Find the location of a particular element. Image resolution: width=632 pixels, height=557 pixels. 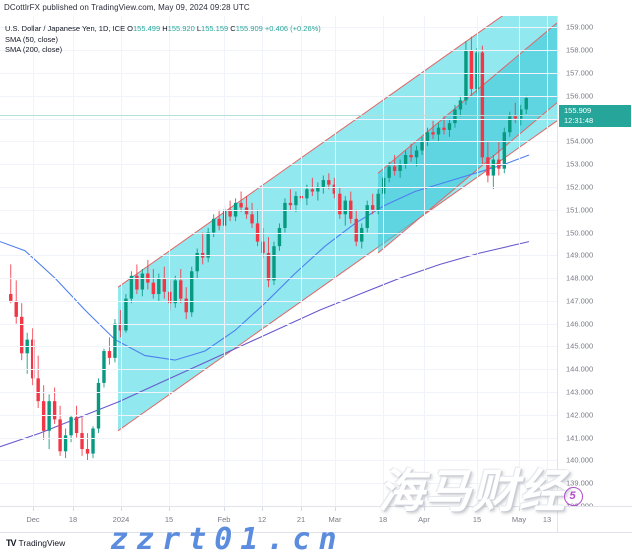

current-price-time: 12:31:48 is located at coordinates (579, 120).